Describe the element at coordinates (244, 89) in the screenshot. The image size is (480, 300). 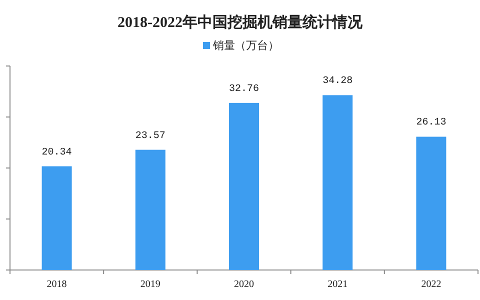
I see `data-label: 32.76` at that location.